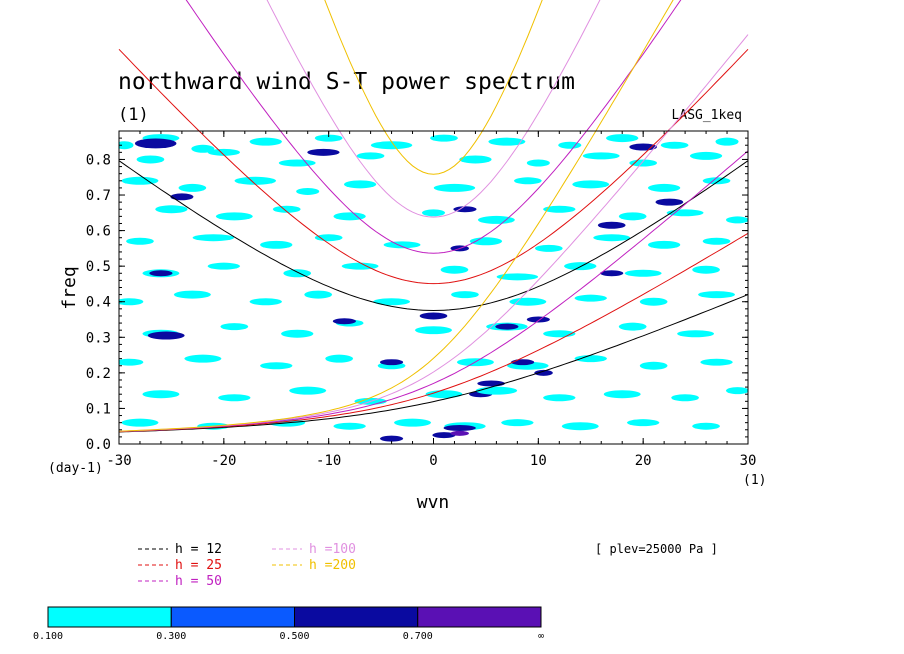 The width and height of the screenshot is (904, 654). What do you see at coordinates (198, 565) in the screenshot?
I see `legend-label: h = 25` at bounding box center [198, 565].